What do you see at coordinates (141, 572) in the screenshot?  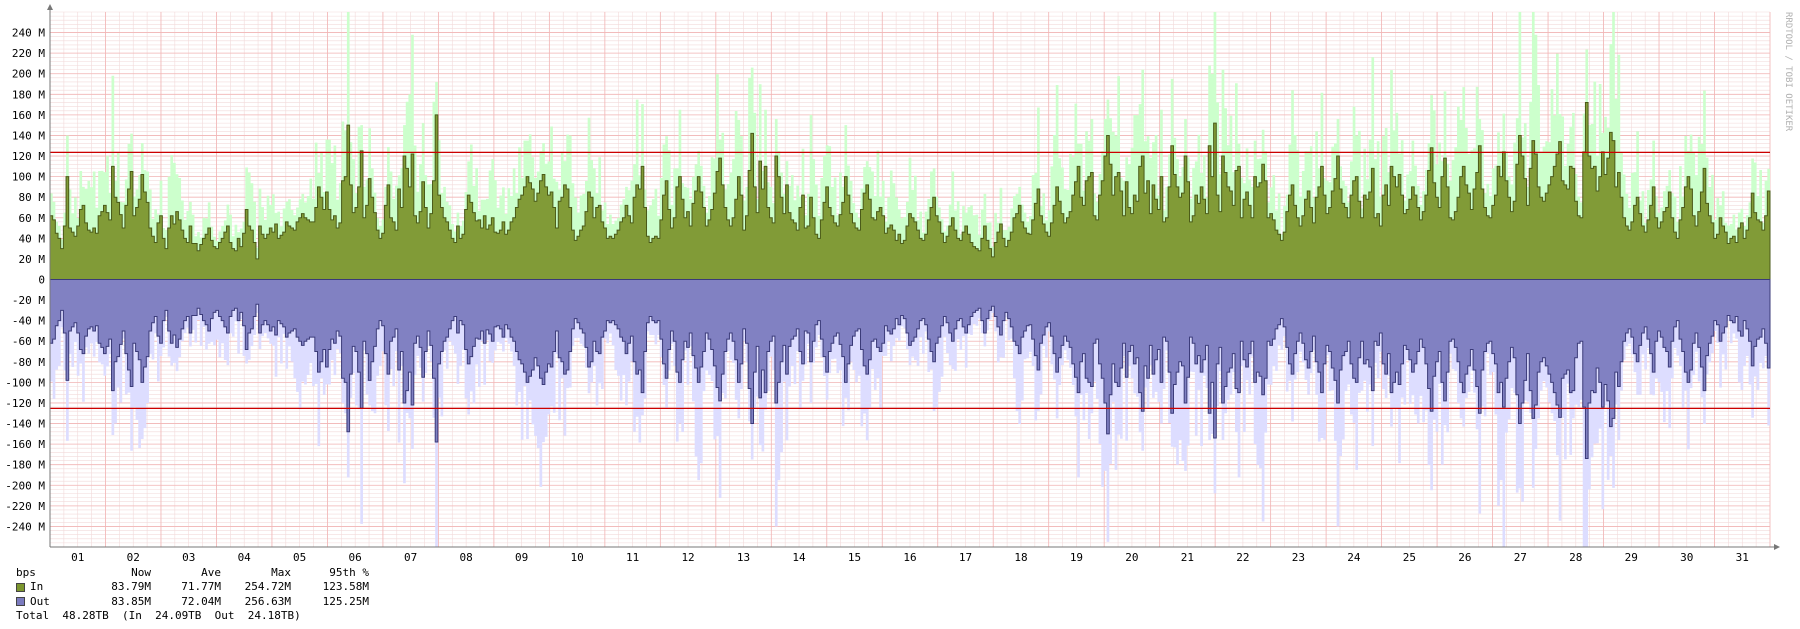 I see `legend-header-now: Now` at bounding box center [141, 572].